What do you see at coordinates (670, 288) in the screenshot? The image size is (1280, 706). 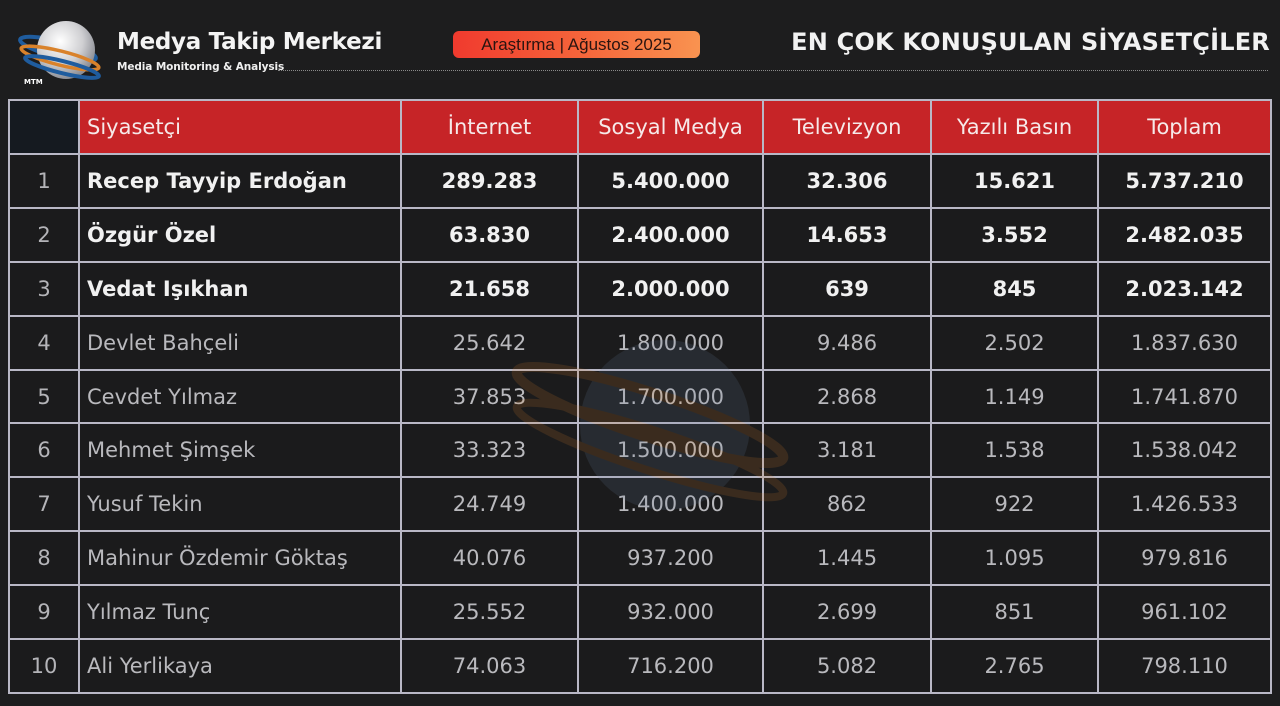 I see `social-cell: 2.000.000` at bounding box center [670, 288].